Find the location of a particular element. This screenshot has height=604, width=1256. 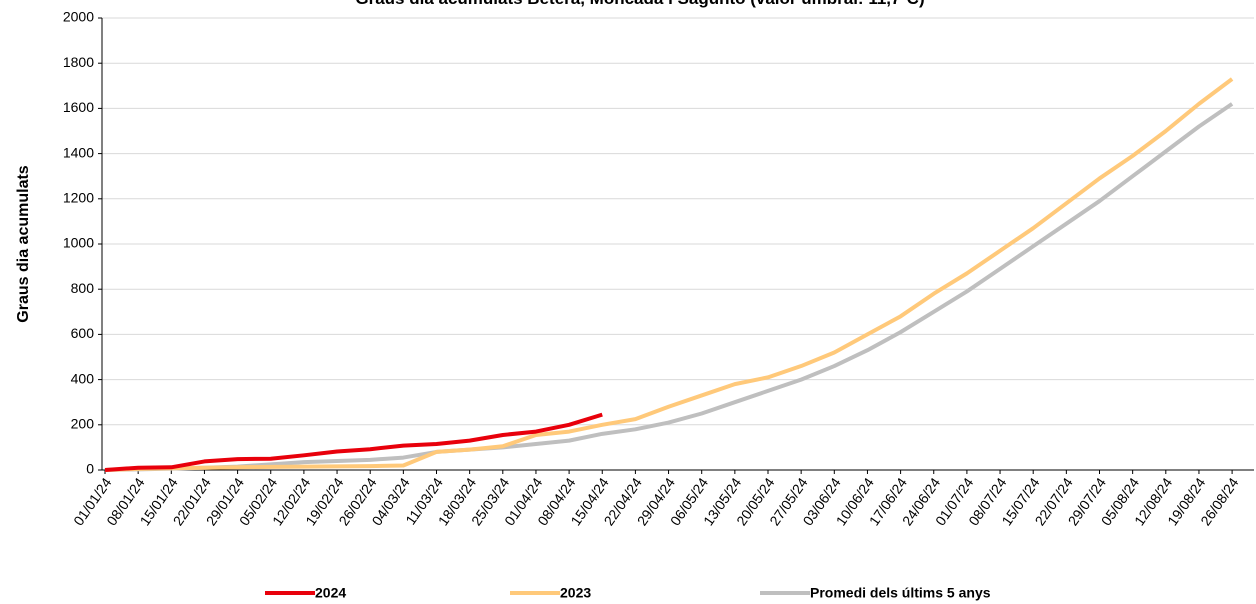

legend-label: Promedi dels últims 5 anys is located at coordinates (900, 593).